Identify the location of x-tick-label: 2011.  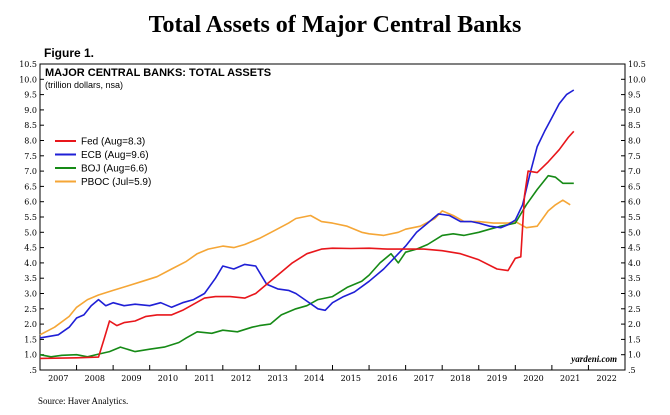
(204, 378).